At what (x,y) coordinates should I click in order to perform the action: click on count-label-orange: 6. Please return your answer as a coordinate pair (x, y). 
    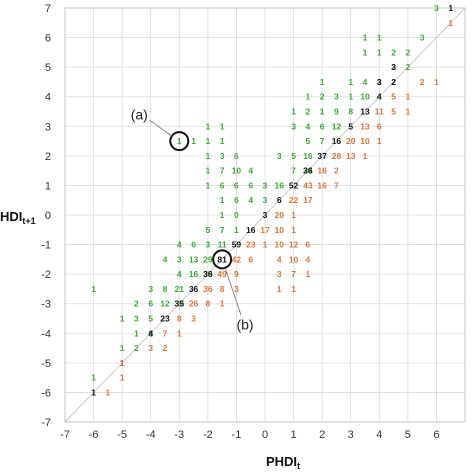
    Looking at the image, I should click on (307, 245).